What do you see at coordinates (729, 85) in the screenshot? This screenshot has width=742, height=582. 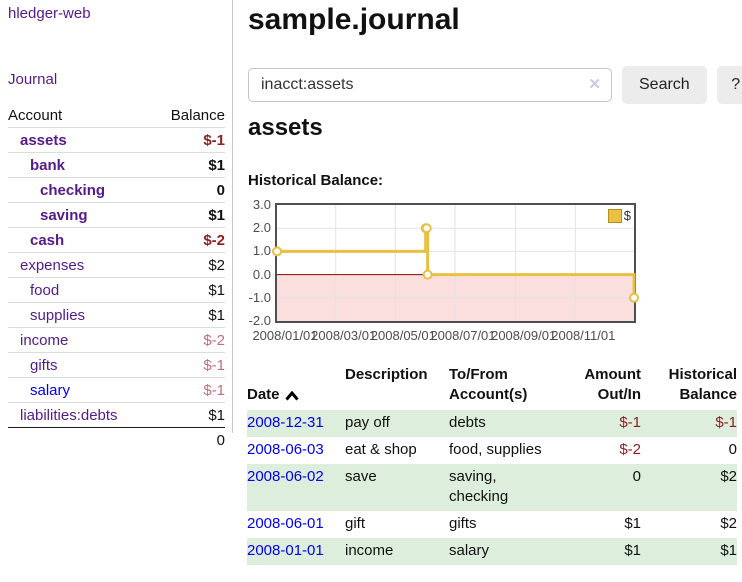 I see `help-button: ?` at bounding box center [729, 85].